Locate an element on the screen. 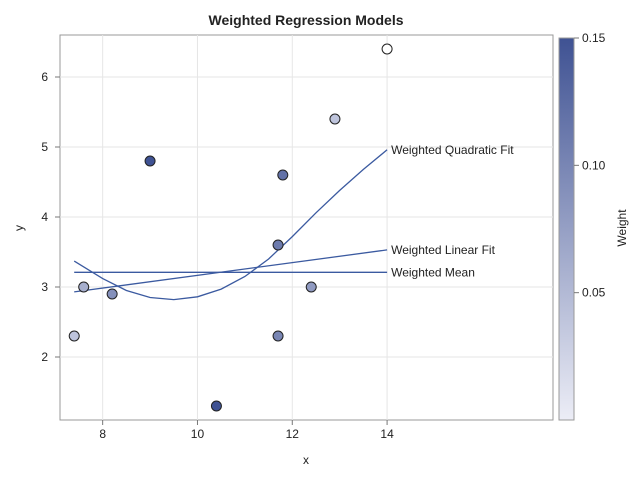  y-tick-label: 3 is located at coordinates (44, 287).